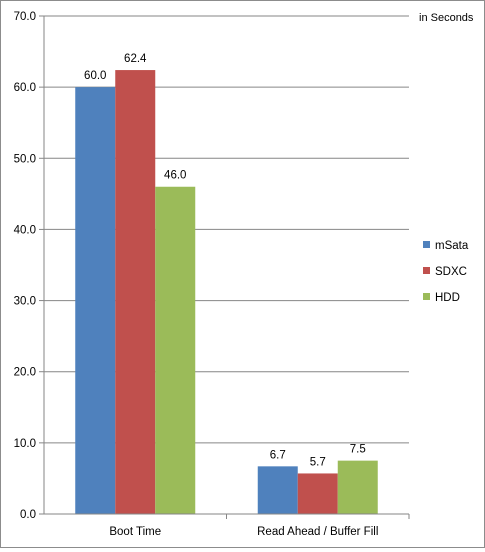 The height and width of the screenshot is (552, 485). What do you see at coordinates (452, 246) in the screenshot?
I see `legend-label: mSata` at bounding box center [452, 246].